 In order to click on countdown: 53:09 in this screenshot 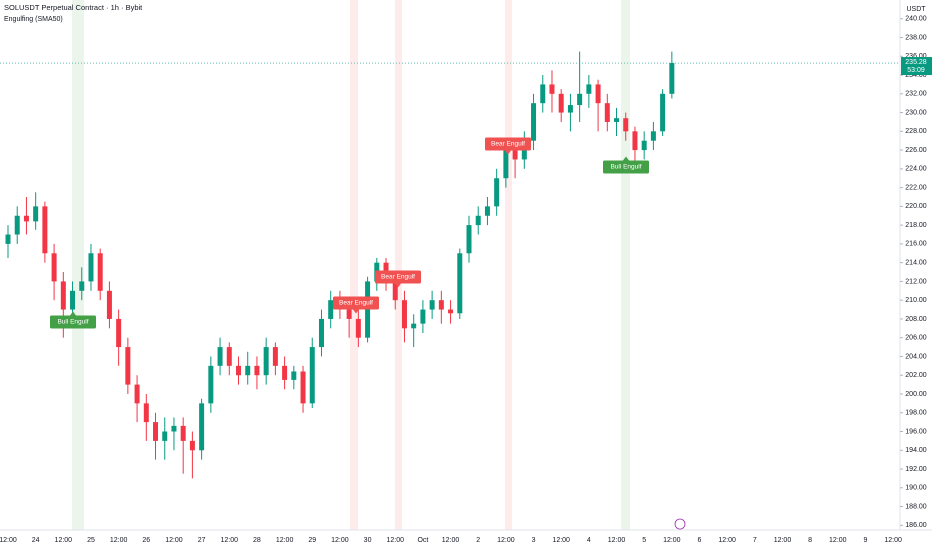, I will do `click(916, 70)`.